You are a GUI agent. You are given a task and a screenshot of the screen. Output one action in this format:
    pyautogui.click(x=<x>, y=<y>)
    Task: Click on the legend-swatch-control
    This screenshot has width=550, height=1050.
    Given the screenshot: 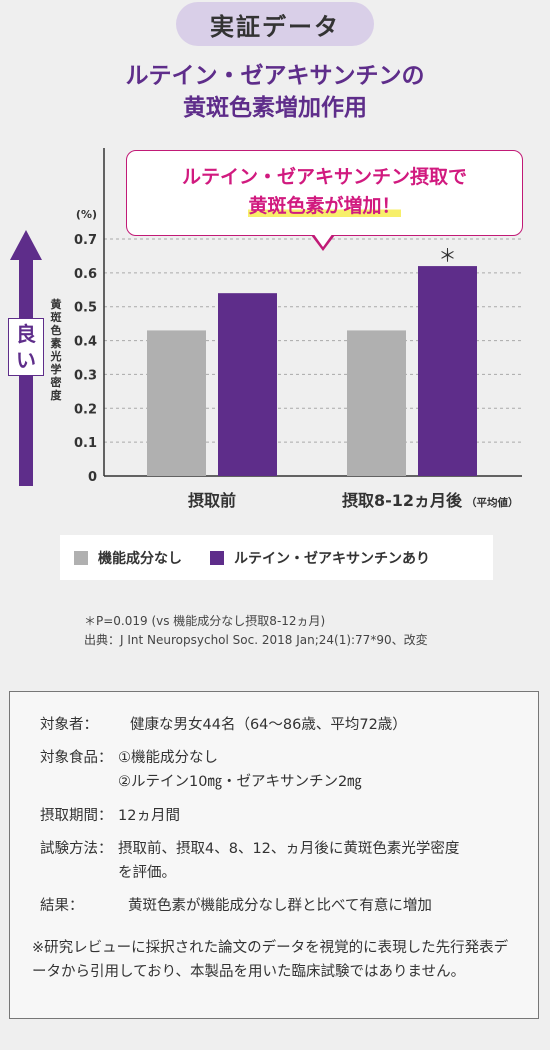 What is the action you would take?
    pyautogui.click(x=81, y=557)
    